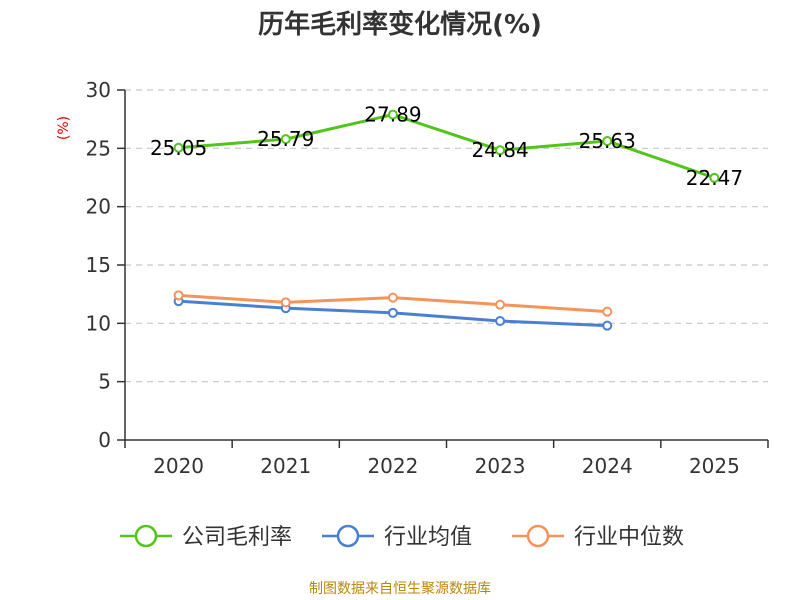 The height and width of the screenshot is (600, 800). I want to click on legend-label: 行业均值, so click(428, 537).